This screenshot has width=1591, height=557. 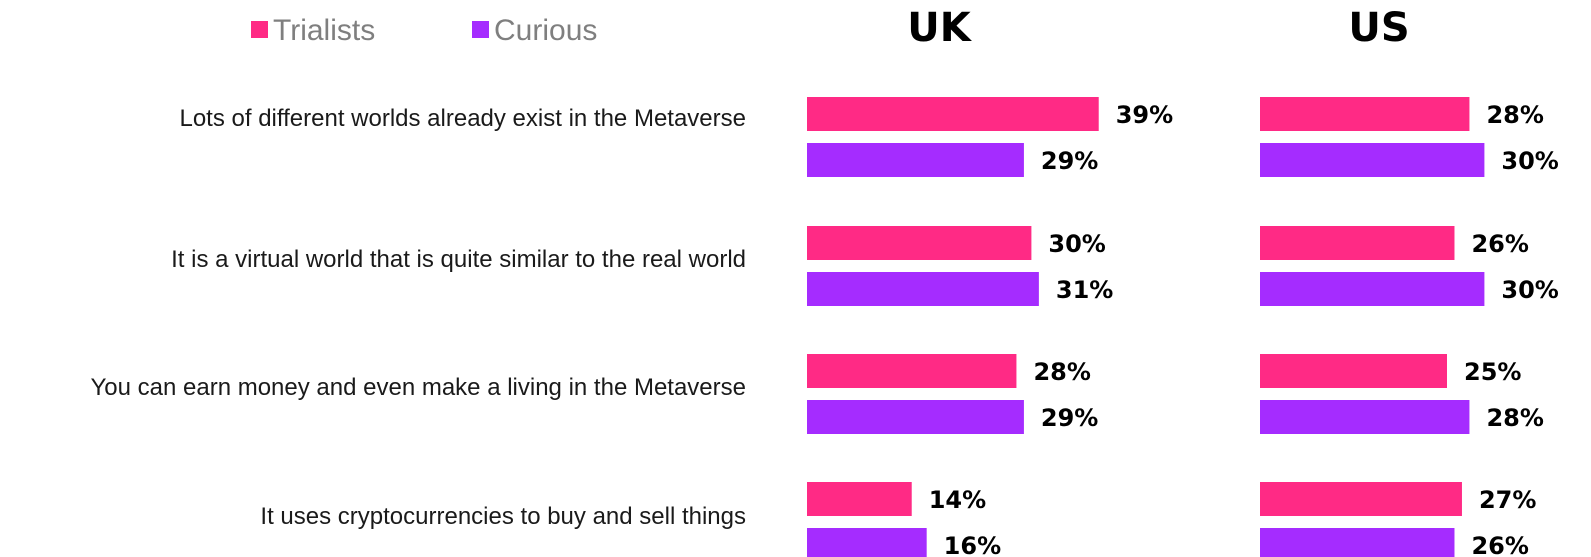 What do you see at coordinates (259, 29) in the screenshot?
I see `legend-swatch-trialists` at bounding box center [259, 29].